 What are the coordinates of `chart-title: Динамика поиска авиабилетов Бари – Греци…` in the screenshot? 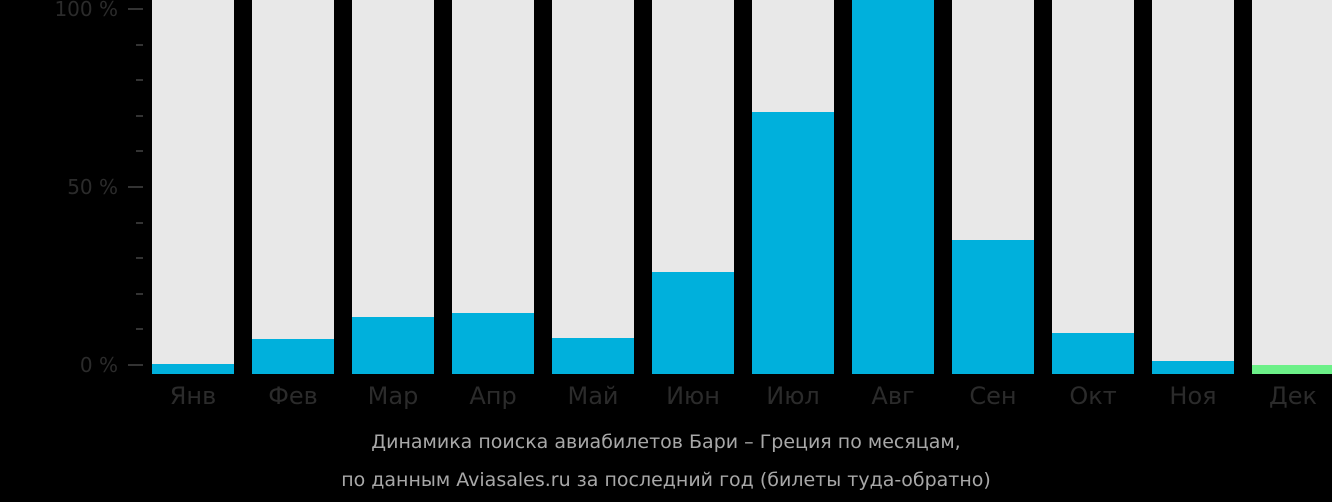 It's located at (666, 442).